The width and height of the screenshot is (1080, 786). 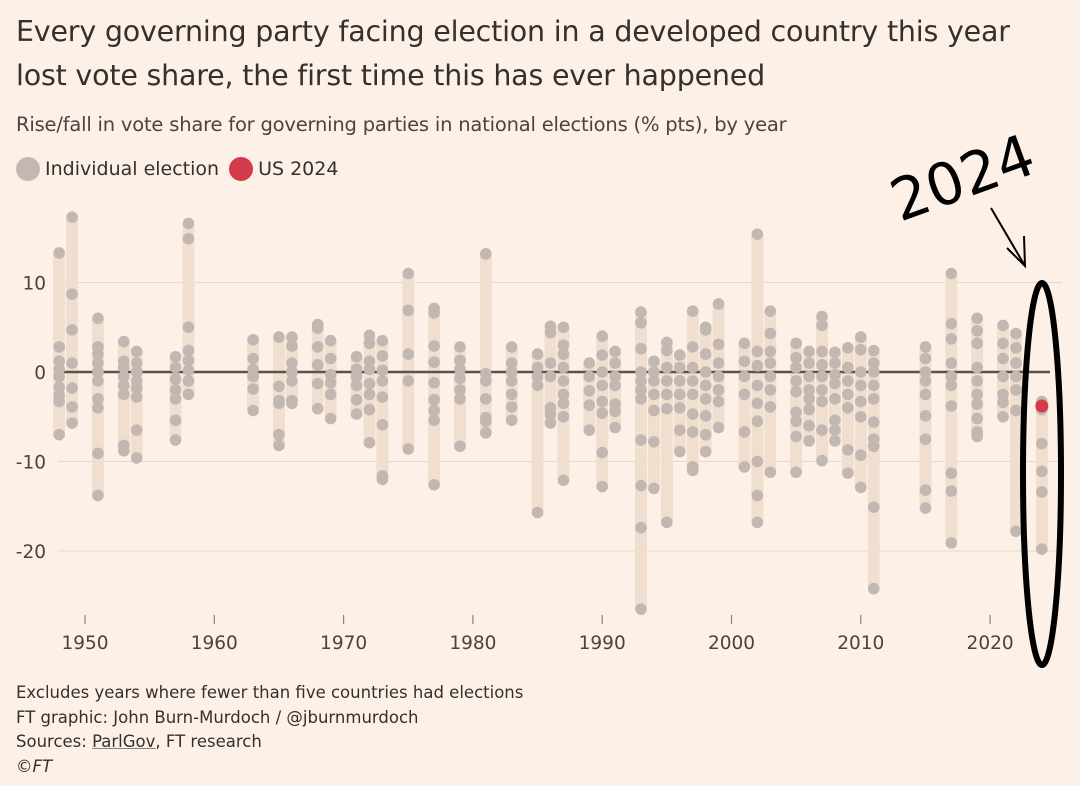 I want to click on sources-link-parlgov: ParlGov, so click(x=124, y=741).